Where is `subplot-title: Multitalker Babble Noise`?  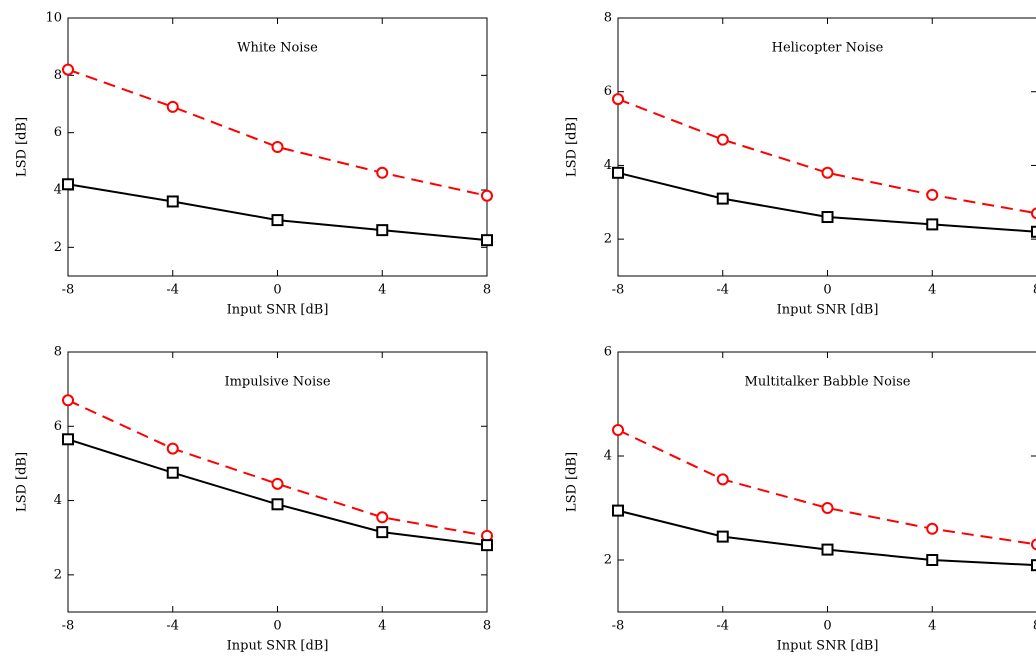
subplot-title: Multitalker Babble Noise is located at coordinates (828, 382).